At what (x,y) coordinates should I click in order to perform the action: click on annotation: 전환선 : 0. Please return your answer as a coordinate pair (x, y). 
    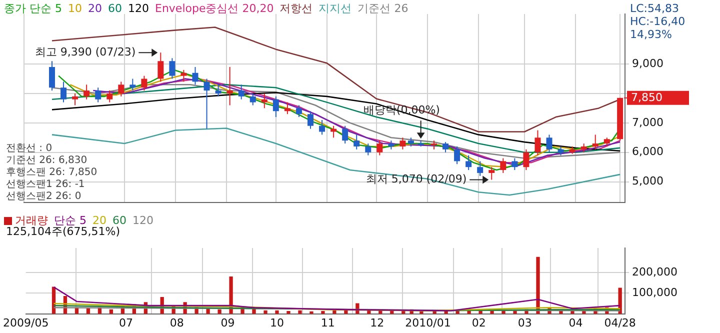
    Looking at the image, I should click on (30, 149).